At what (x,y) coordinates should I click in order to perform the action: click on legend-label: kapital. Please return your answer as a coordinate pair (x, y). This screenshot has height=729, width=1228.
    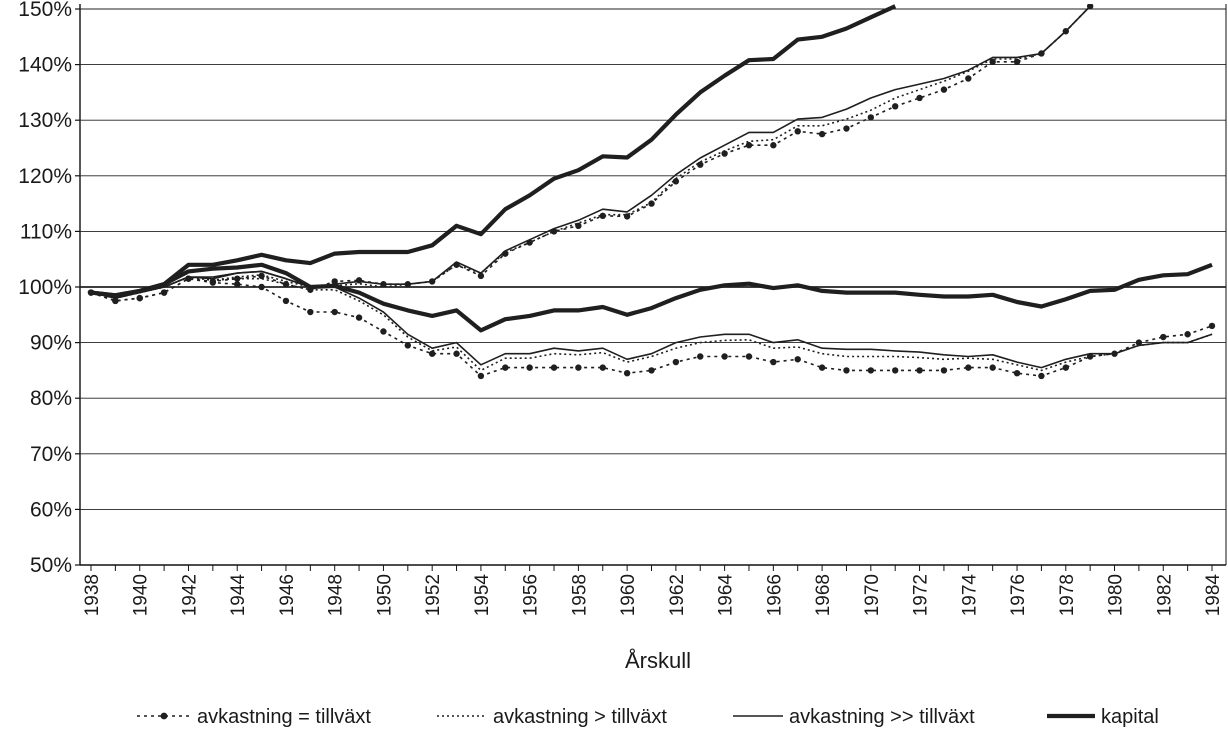
    Looking at the image, I should click on (1130, 717).